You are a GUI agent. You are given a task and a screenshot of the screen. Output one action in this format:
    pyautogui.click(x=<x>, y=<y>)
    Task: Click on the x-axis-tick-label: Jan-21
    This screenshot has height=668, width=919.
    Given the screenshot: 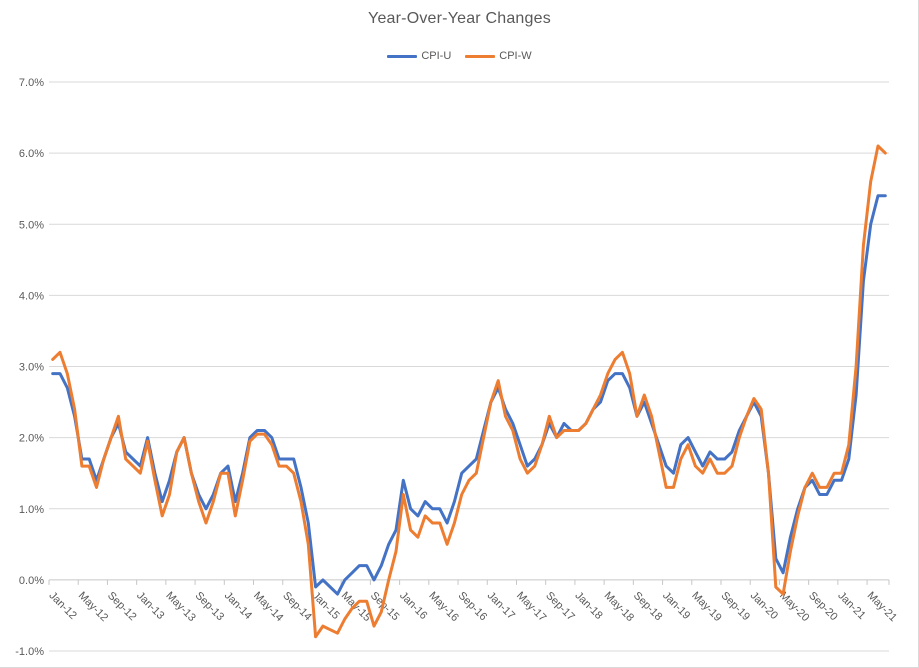 What is the action you would take?
    pyautogui.click(x=851, y=606)
    